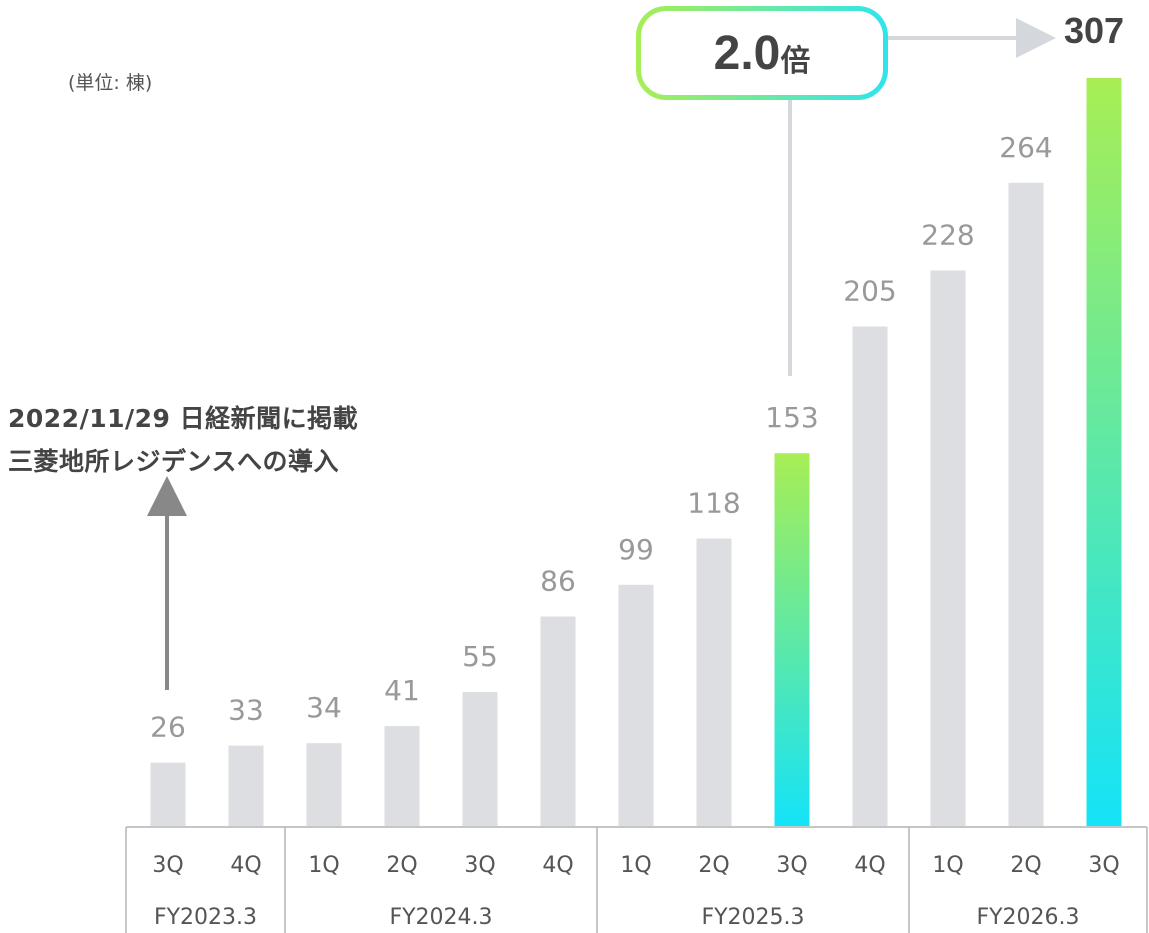  Describe the element at coordinates (1094, 30) in the screenshot. I see `final-value-label: 307` at that location.